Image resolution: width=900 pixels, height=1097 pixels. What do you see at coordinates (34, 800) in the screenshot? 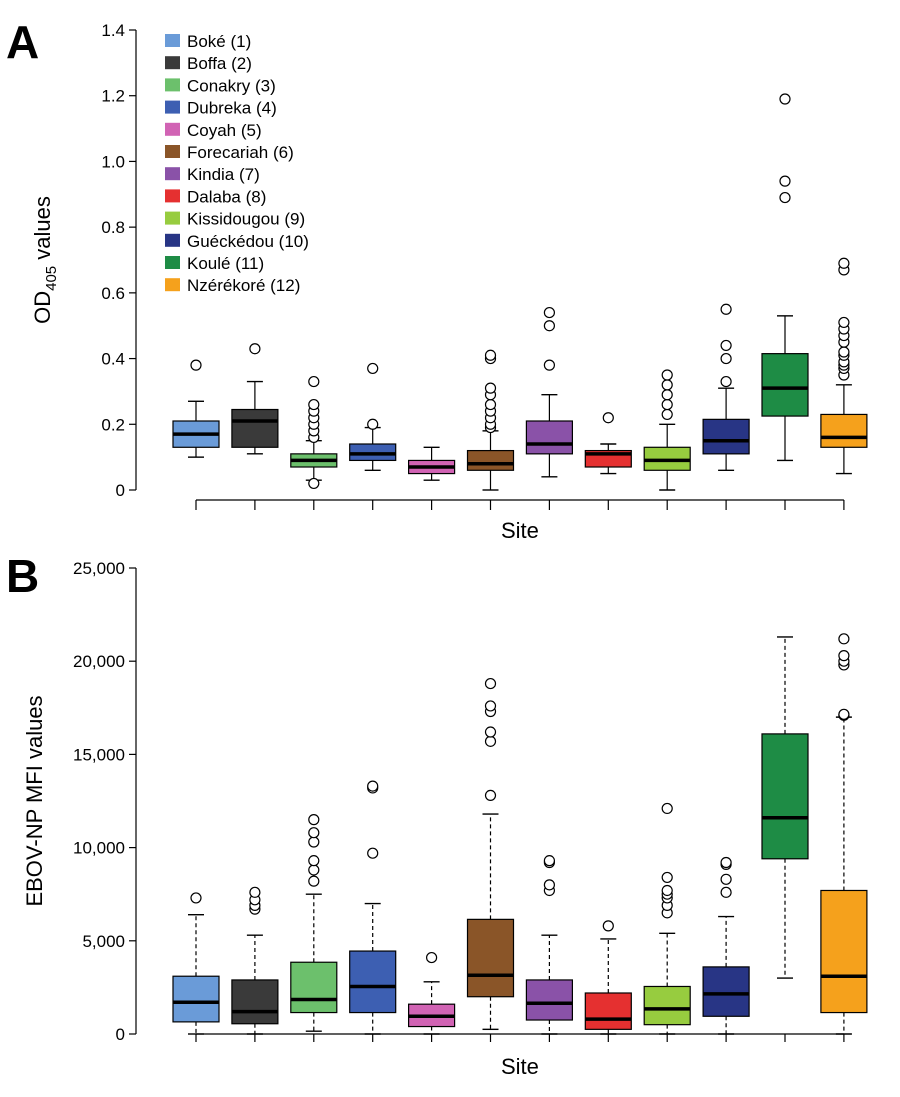
I see `y-axis-title: EBOV-NP MFI values` at bounding box center [34, 800].